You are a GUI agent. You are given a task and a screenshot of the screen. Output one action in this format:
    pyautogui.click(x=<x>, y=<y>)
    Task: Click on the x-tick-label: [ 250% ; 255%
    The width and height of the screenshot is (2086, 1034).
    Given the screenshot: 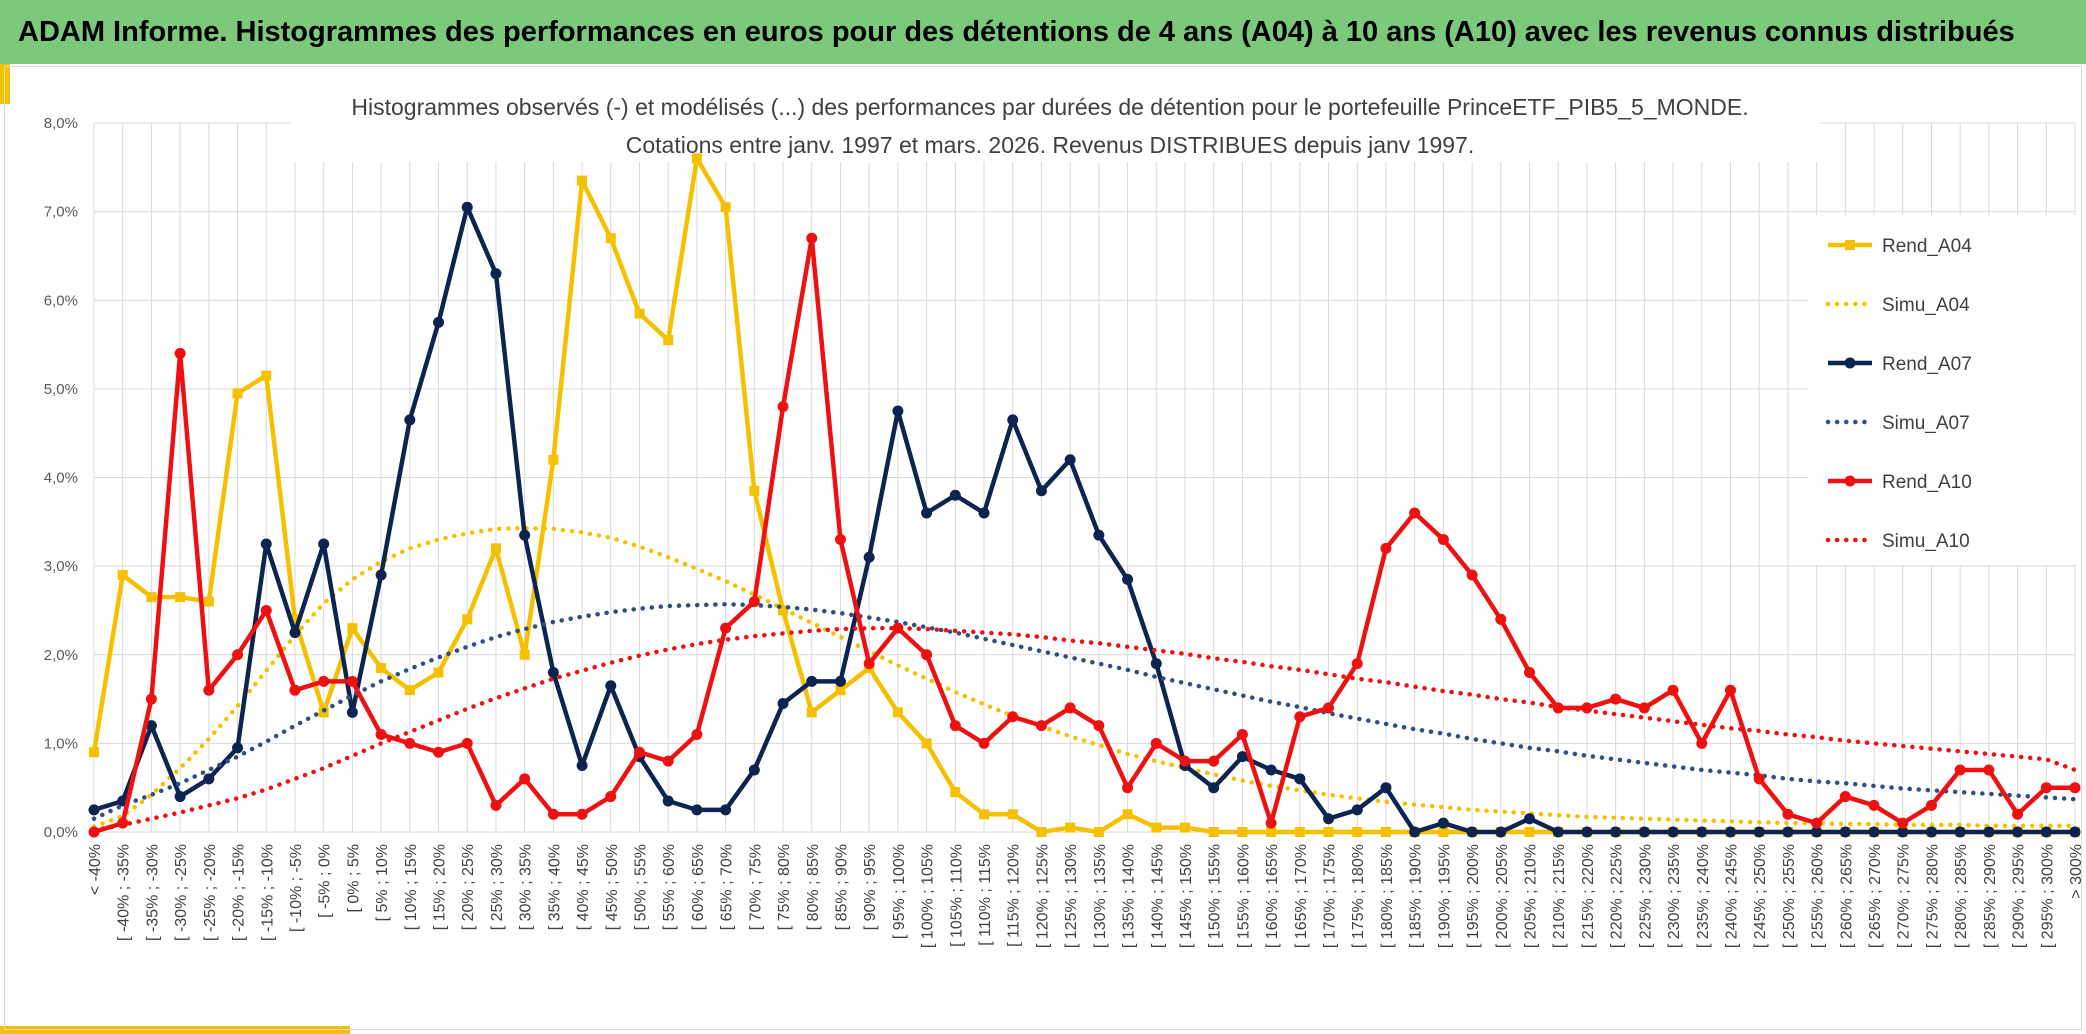 What is the action you would take?
    pyautogui.click(x=1789, y=896)
    